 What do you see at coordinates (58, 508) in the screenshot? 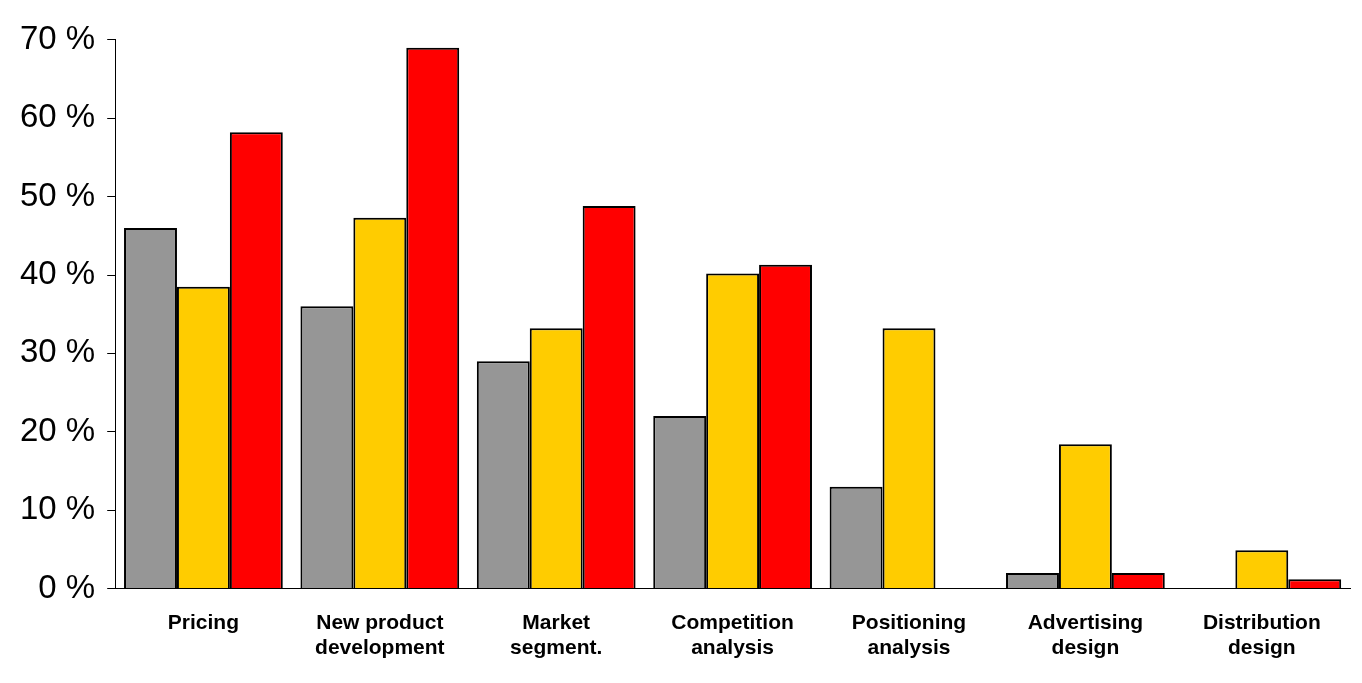
I see `y-tick-label: 10 %` at bounding box center [58, 508].